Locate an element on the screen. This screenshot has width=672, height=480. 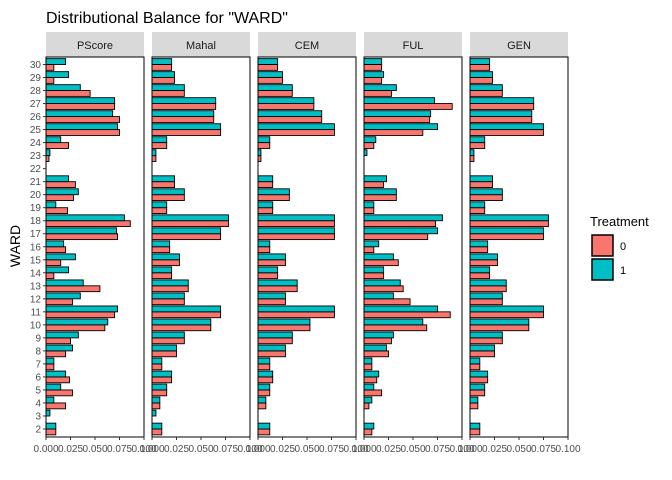
y-tick-label: 27 is located at coordinates (36, 104).